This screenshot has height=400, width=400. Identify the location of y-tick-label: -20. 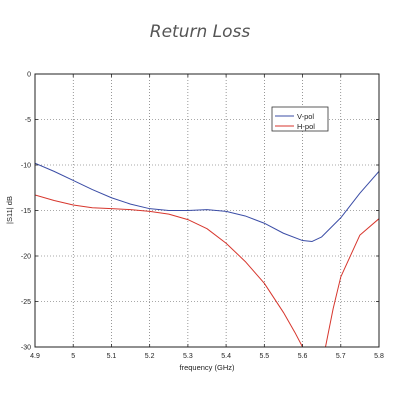
(26, 257).